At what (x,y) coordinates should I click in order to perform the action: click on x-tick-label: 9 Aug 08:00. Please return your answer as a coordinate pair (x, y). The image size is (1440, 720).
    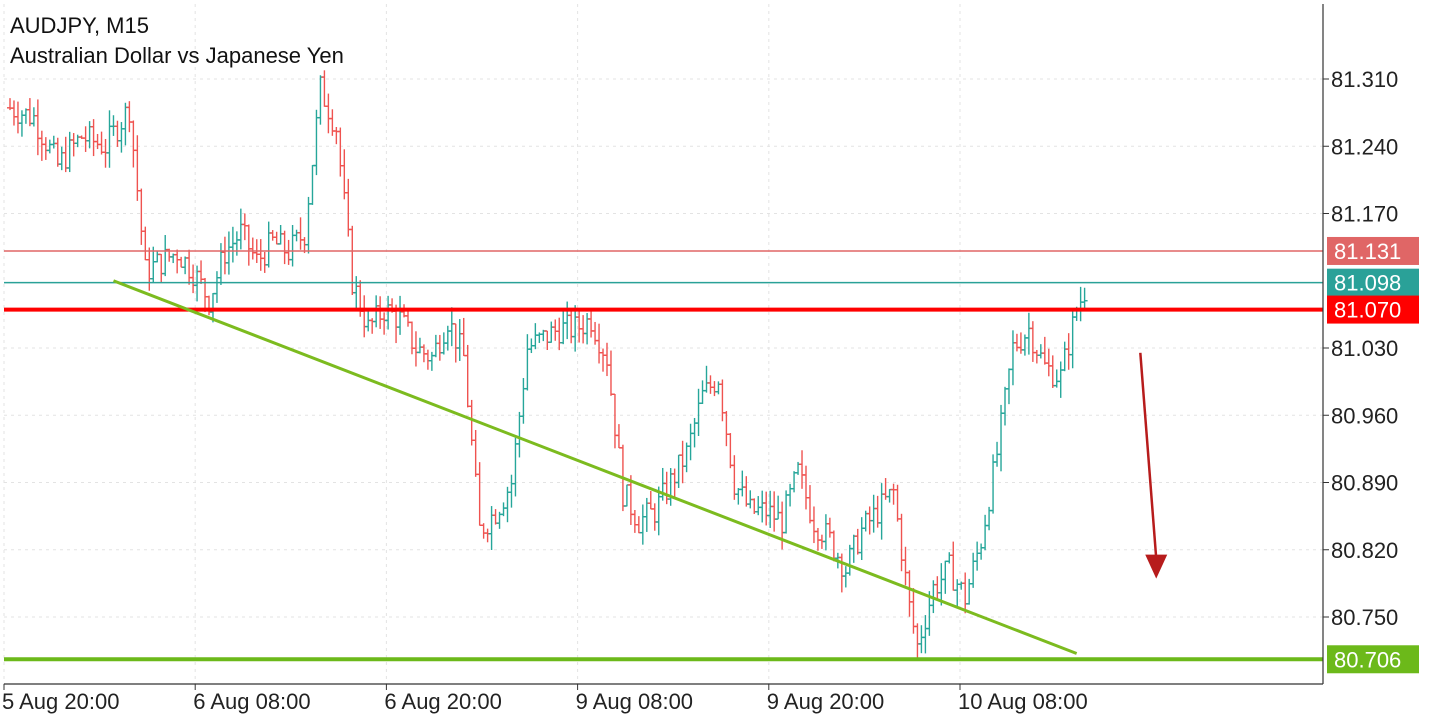
    Looking at the image, I should click on (634, 701).